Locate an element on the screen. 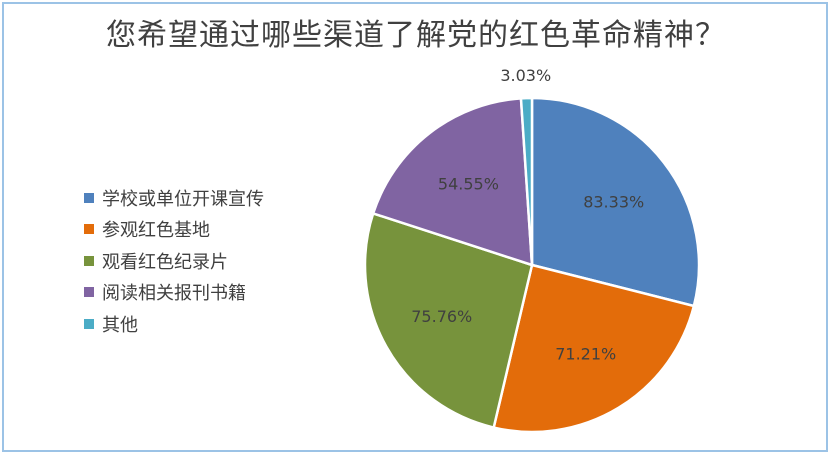  legend-item: 参观红色基地 is located at coordinates (204, 230).